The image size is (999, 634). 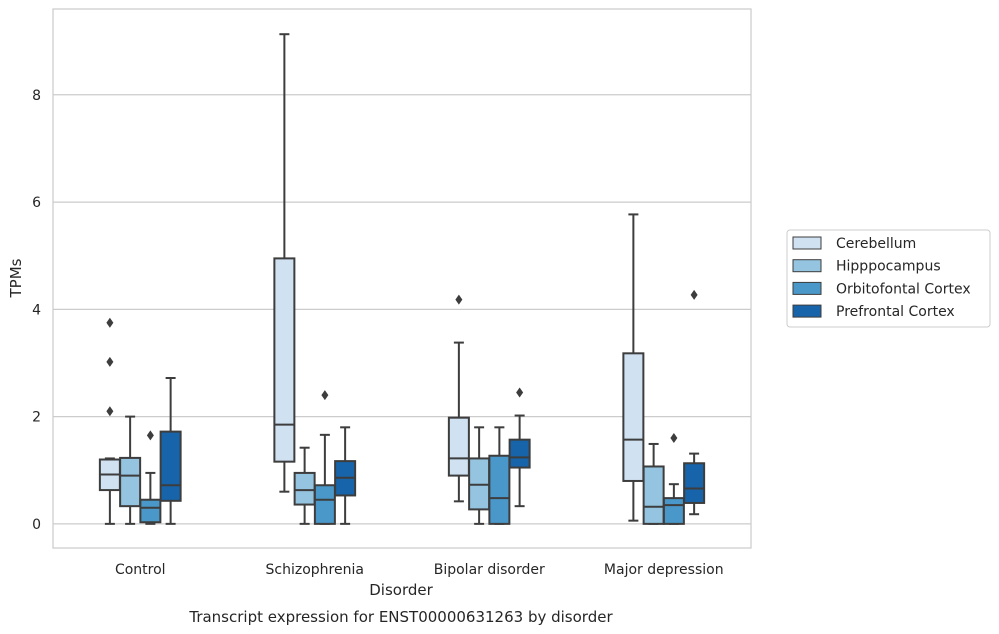 What do you see at coordinates (315, 570) in the screenshot?
I see `x-tick-label: Schizophrenia` at bounding box center [315, 570].